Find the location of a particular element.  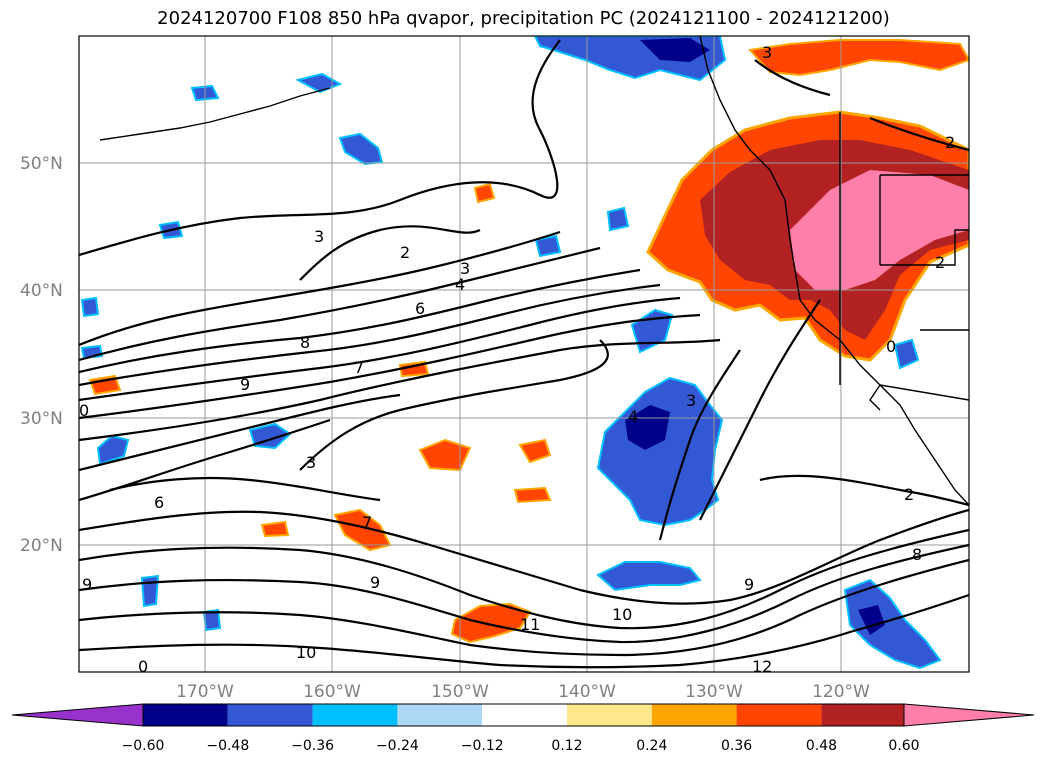

contour-label: 11 is located at coordinates (530, 624).